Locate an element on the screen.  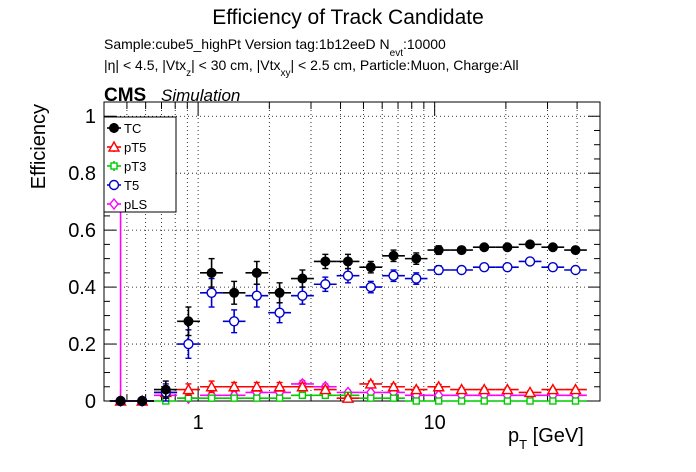
y-axis-label: Efficiency is located at coordinates (39, 146).